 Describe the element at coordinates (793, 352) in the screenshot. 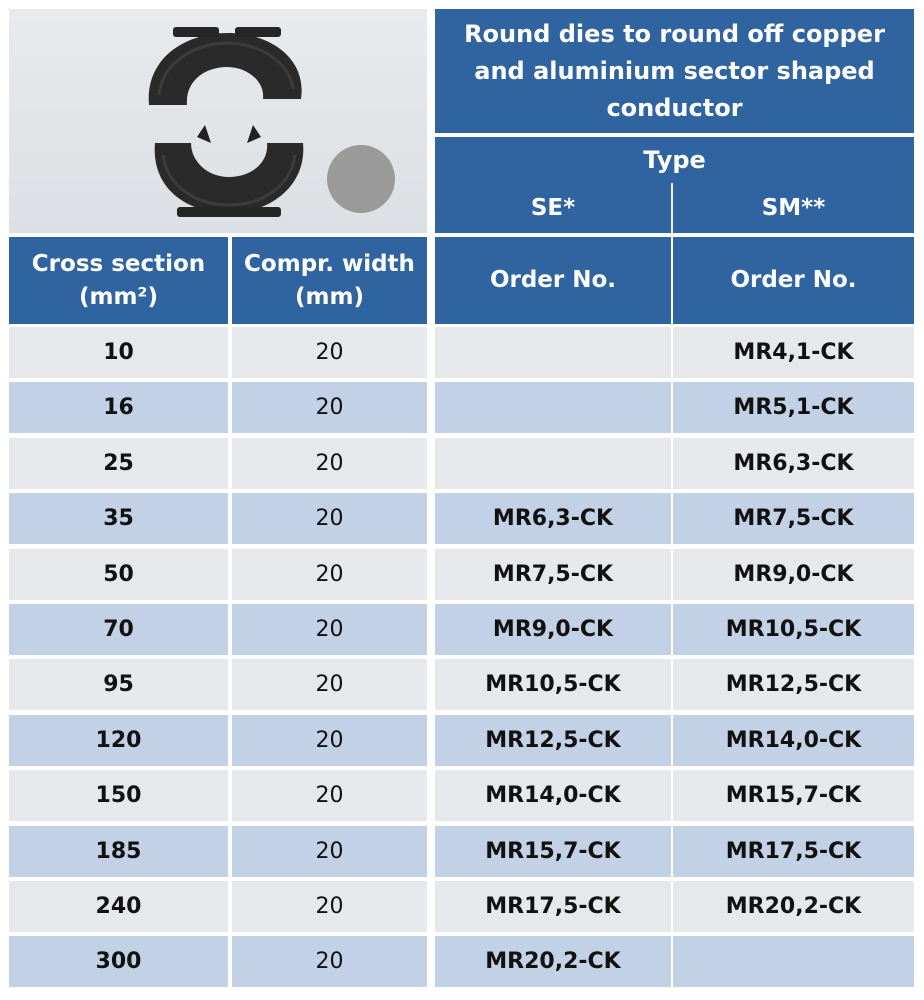

I see `sm-order-cell: MR4,1-CK` at that location.